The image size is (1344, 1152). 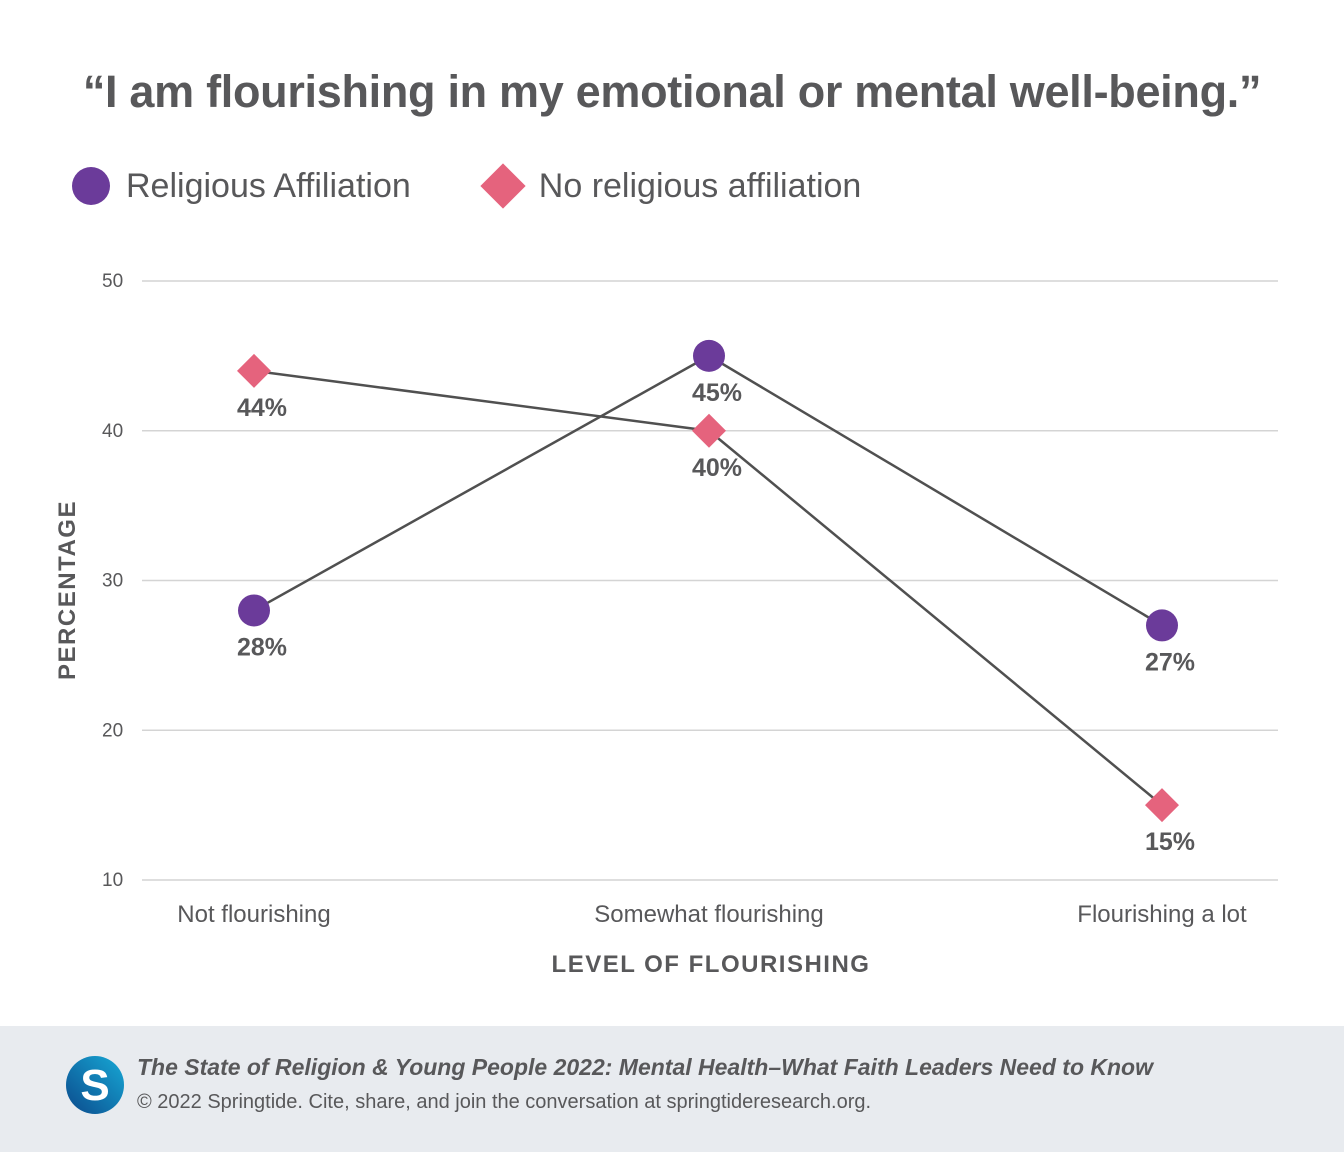 I want to click on data-label-2-3: 15%, so click(x=1170, y=842).